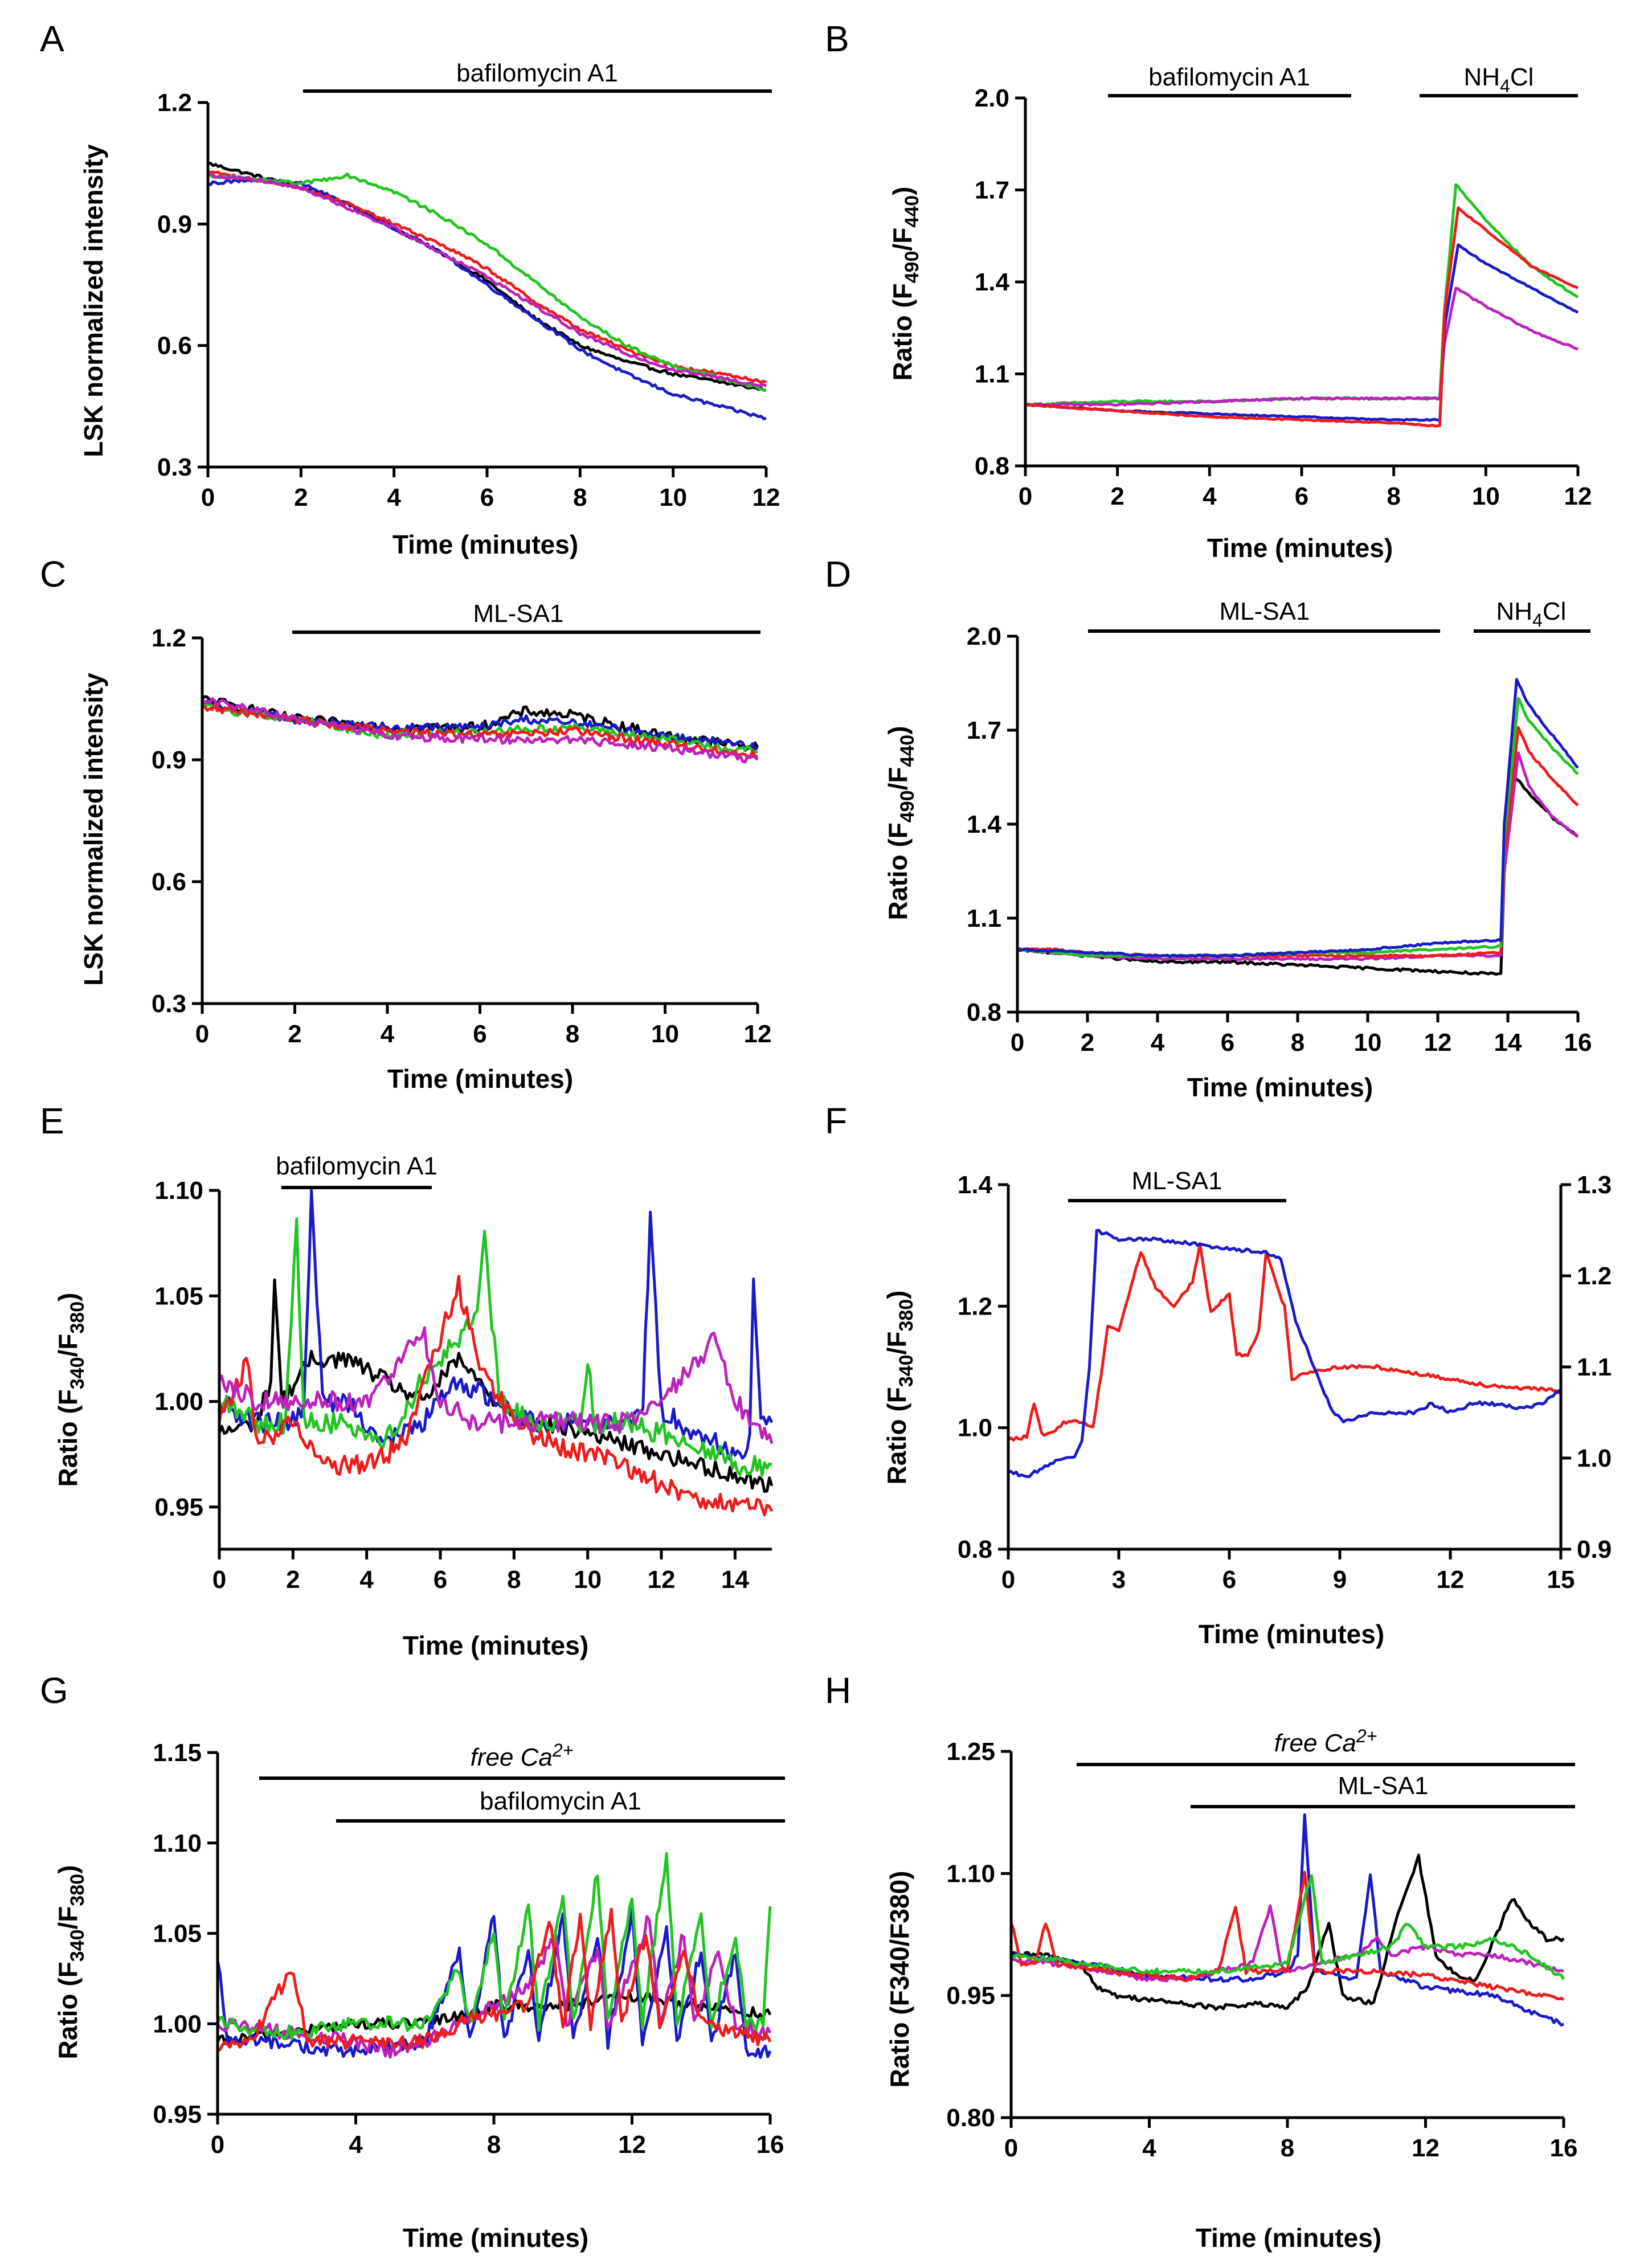 The height and width of the screenshot is (2268, 1648). What do you see at coordinates (1298, 1043) in the screenshot?
I see `x-tick-label-D: 8` at bounding box center [1298, 1043].